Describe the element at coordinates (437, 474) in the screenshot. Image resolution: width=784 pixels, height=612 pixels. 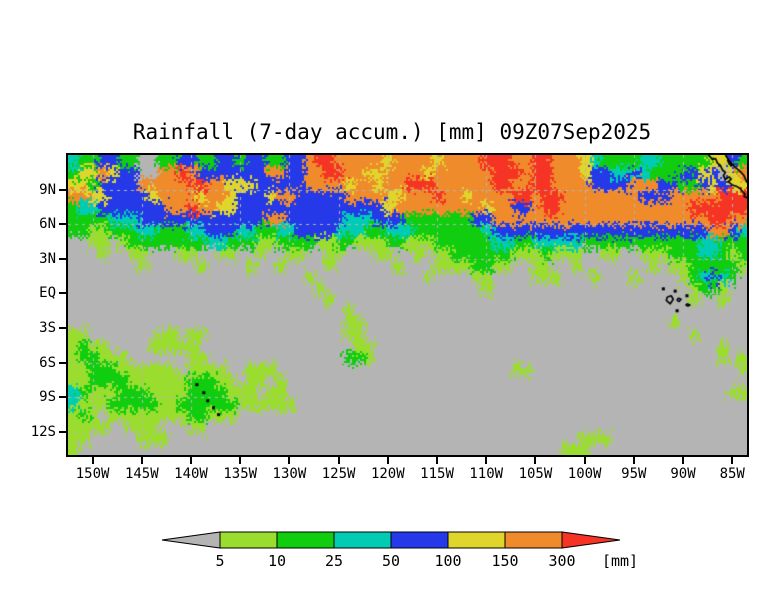
I see `x-tick-label: 115W` at that location.